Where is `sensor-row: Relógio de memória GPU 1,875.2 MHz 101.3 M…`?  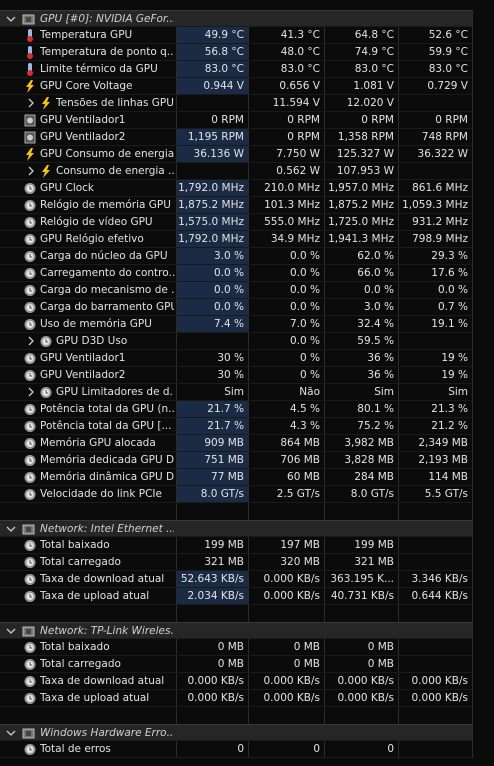 sensor-row: Relógio de memória GPU 1,875.2 MHz 101.3 M… is located at coordinates (236, 205).